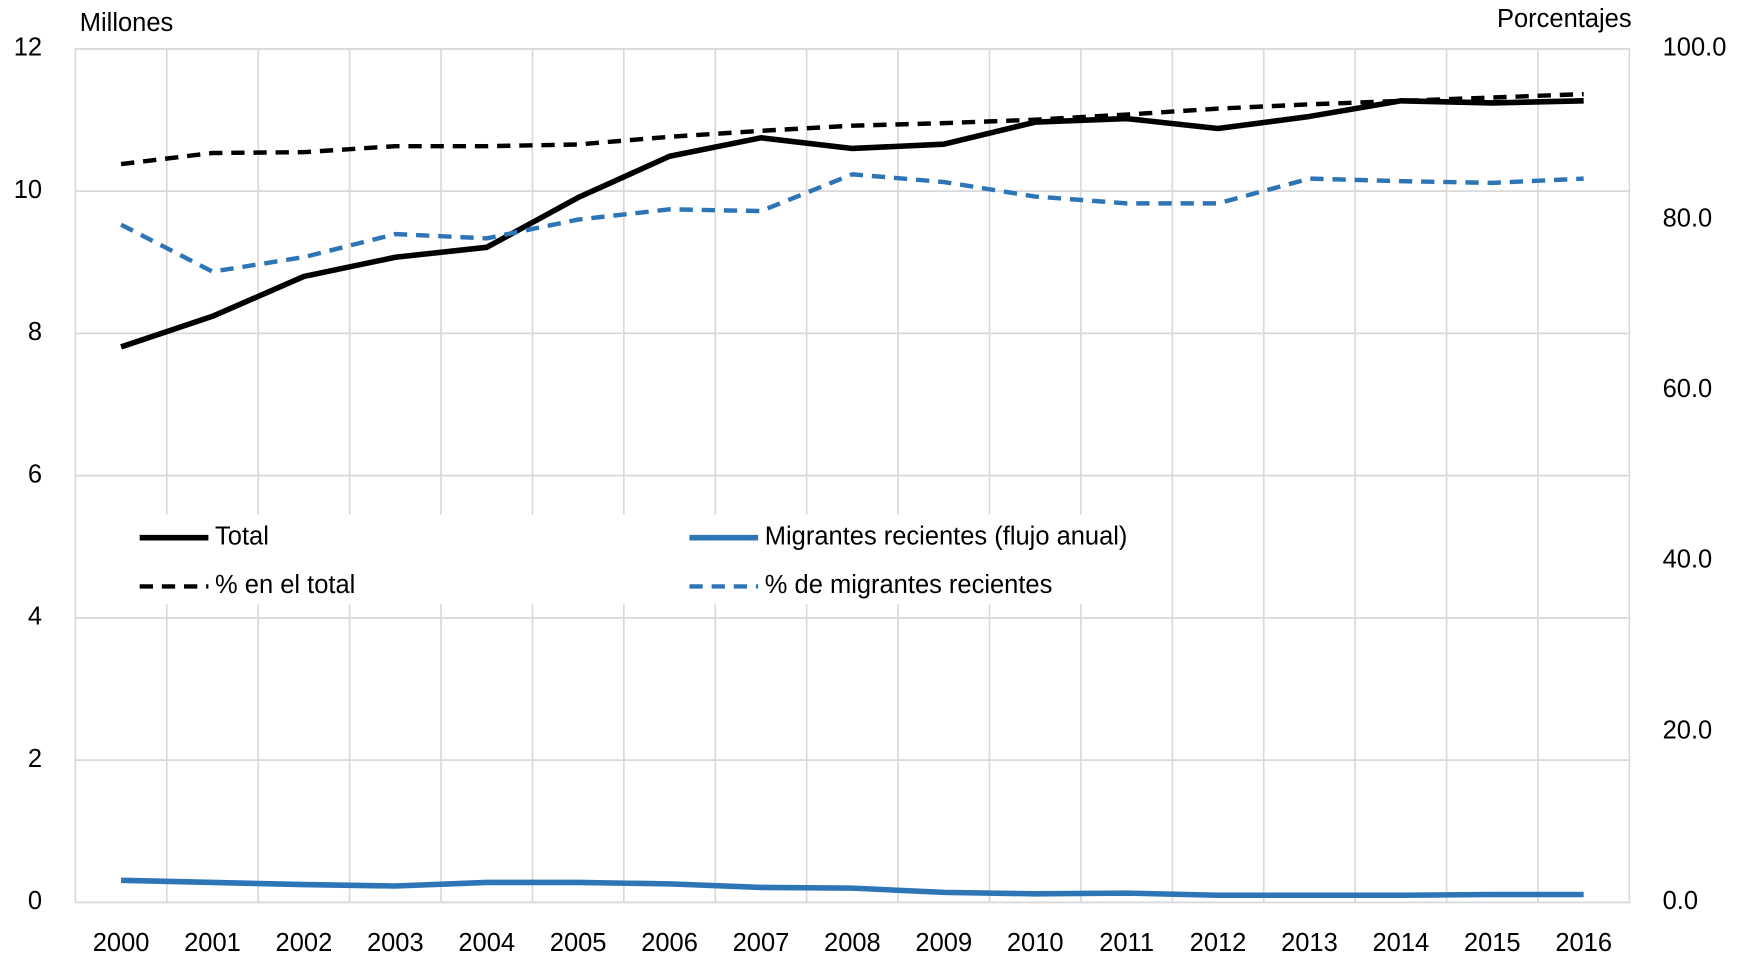 The height and width of the screenshot is (959, 1738). What do you see at coordinates (35, 474) in the screenshot?
I see `y-tick-label: 6` at bounding box center [35, 474].